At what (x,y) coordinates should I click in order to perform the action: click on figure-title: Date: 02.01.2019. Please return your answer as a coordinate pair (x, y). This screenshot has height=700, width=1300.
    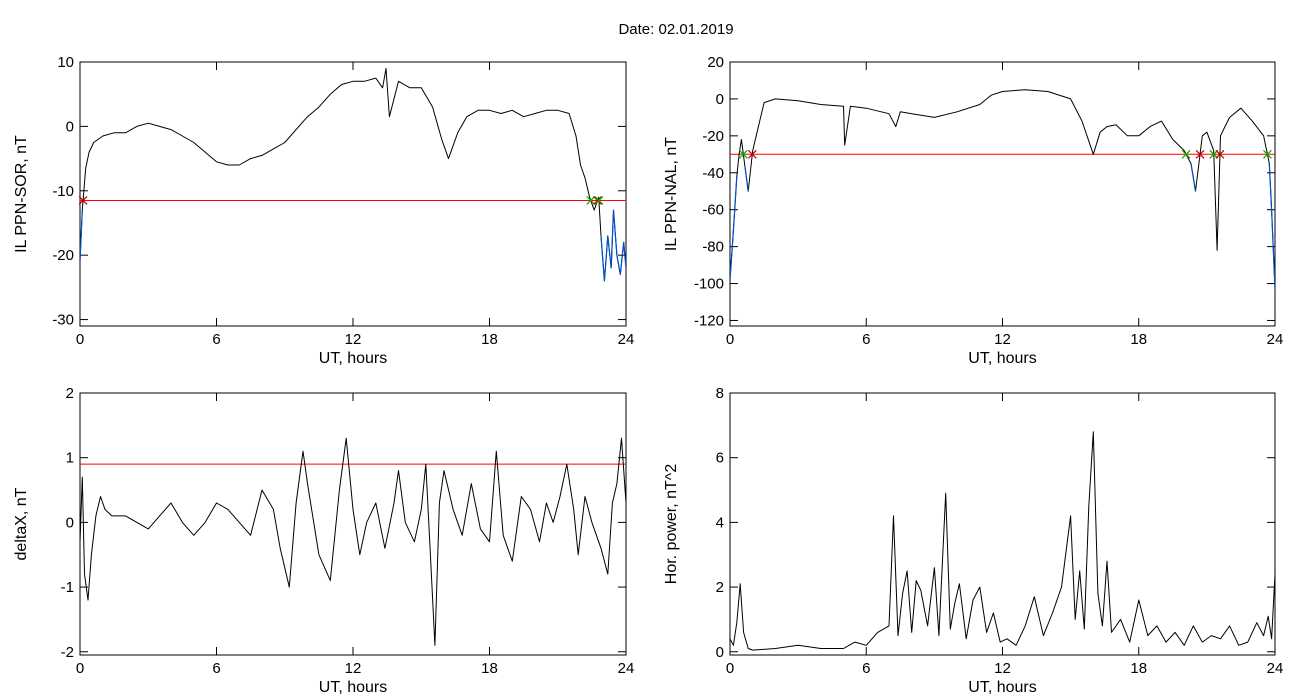
    Looking at the image, I should click on (675, 29).